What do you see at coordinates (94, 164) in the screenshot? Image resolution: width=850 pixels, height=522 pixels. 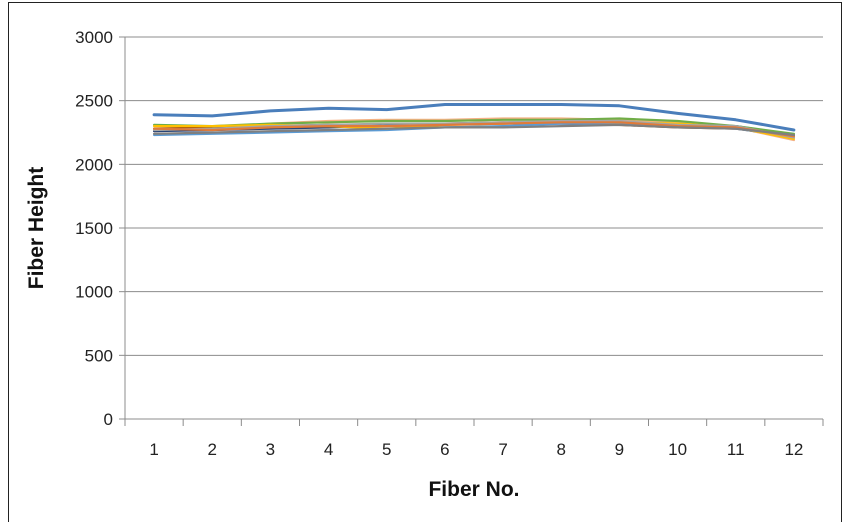 I see `y-tick-label-4: 2000` at bounding box center [94, 164].